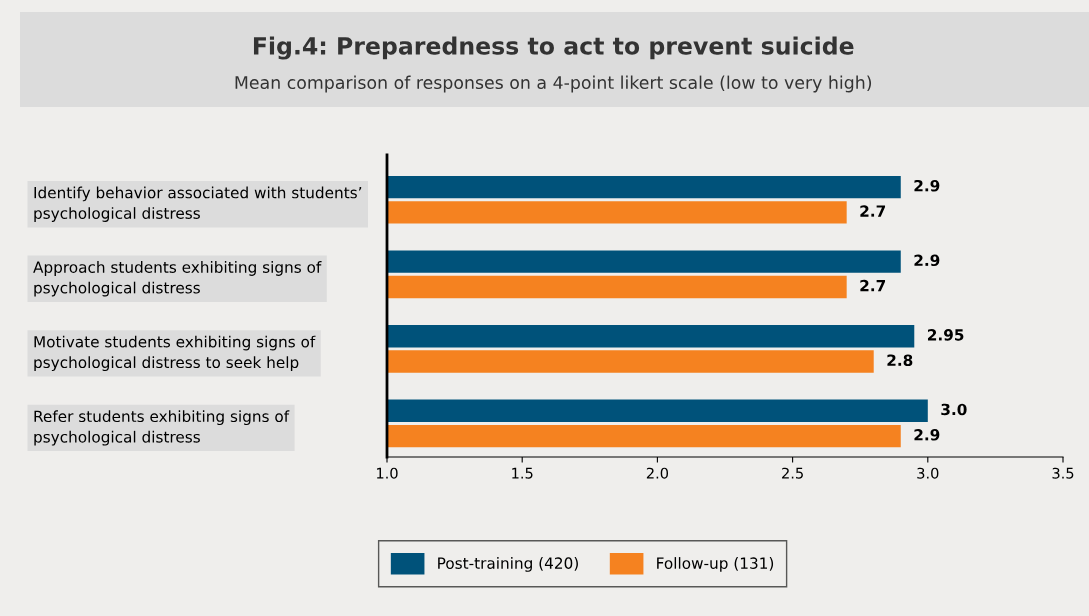 The height and width of the screenshot is (616, 1089). Describe the element at coordinates (177, 279) in the screenshot. I see `y-tick-label: Approach students exhibiting signs of psychological distress` at that location.